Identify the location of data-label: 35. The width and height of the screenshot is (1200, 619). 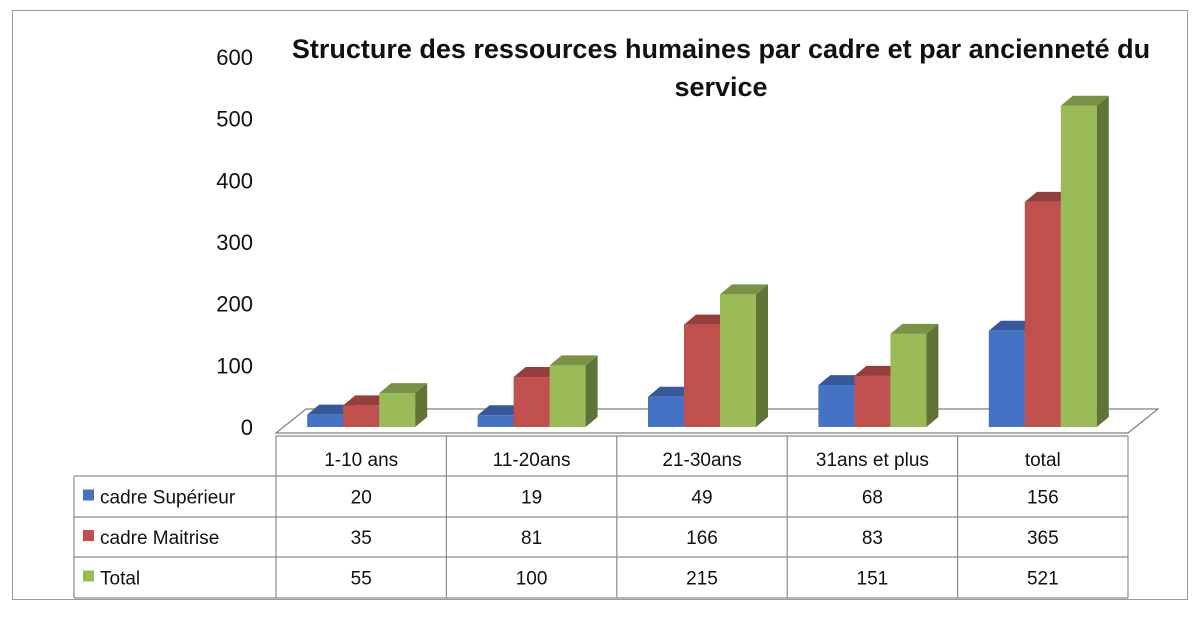
(361, 538).